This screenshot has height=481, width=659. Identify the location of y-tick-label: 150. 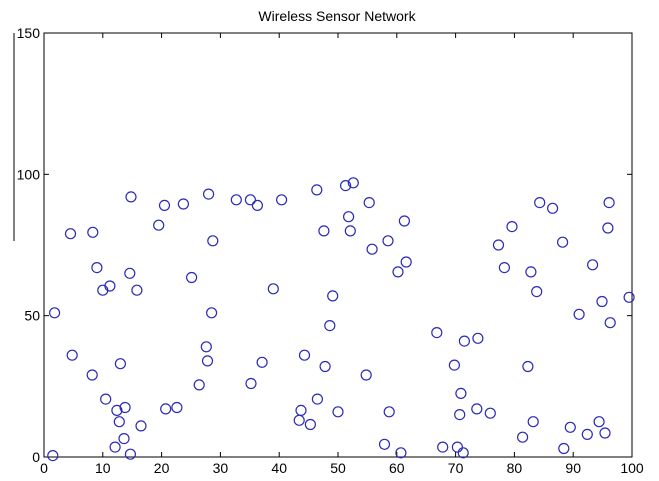
(29, 33).